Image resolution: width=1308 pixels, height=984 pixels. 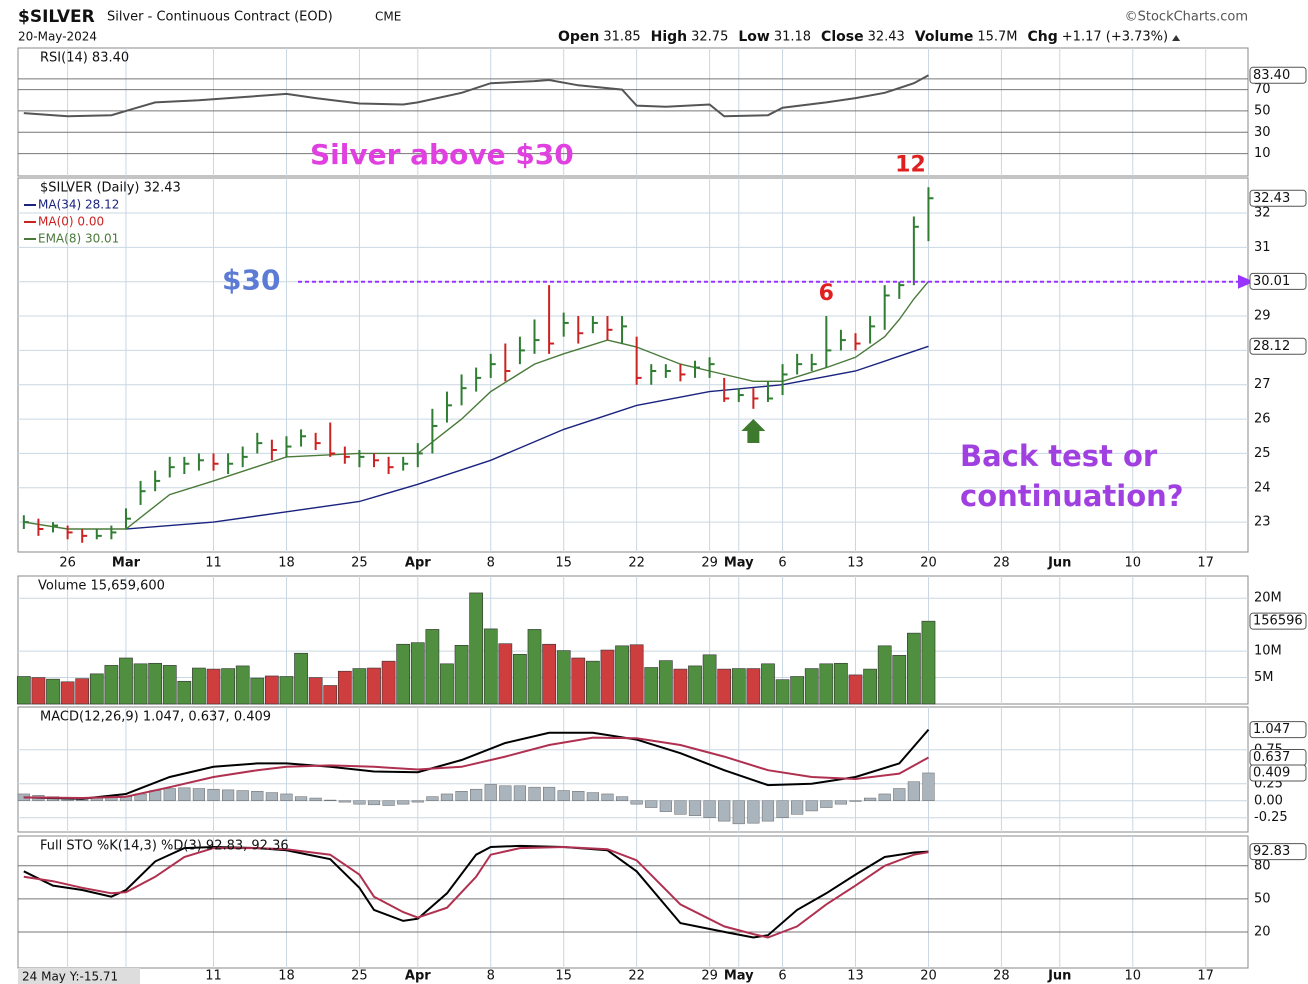 I want to click on x-tick-label: 22, so click(x=636, y=563).